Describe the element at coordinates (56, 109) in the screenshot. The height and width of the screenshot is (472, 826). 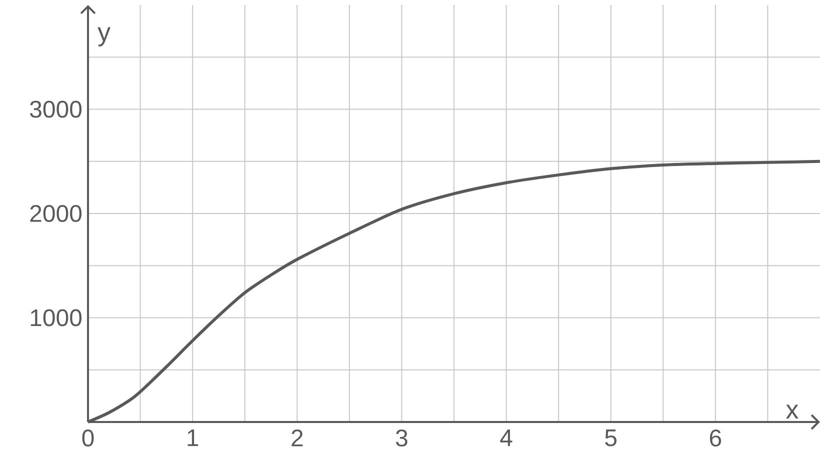
I see `y-tick-label: 3000` at that location.